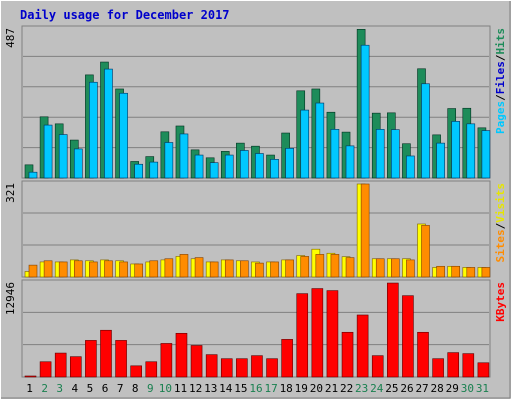 The image size is (512, 400). I want to click on chart-title: Daily usage for December 2017, so click(125, 15).